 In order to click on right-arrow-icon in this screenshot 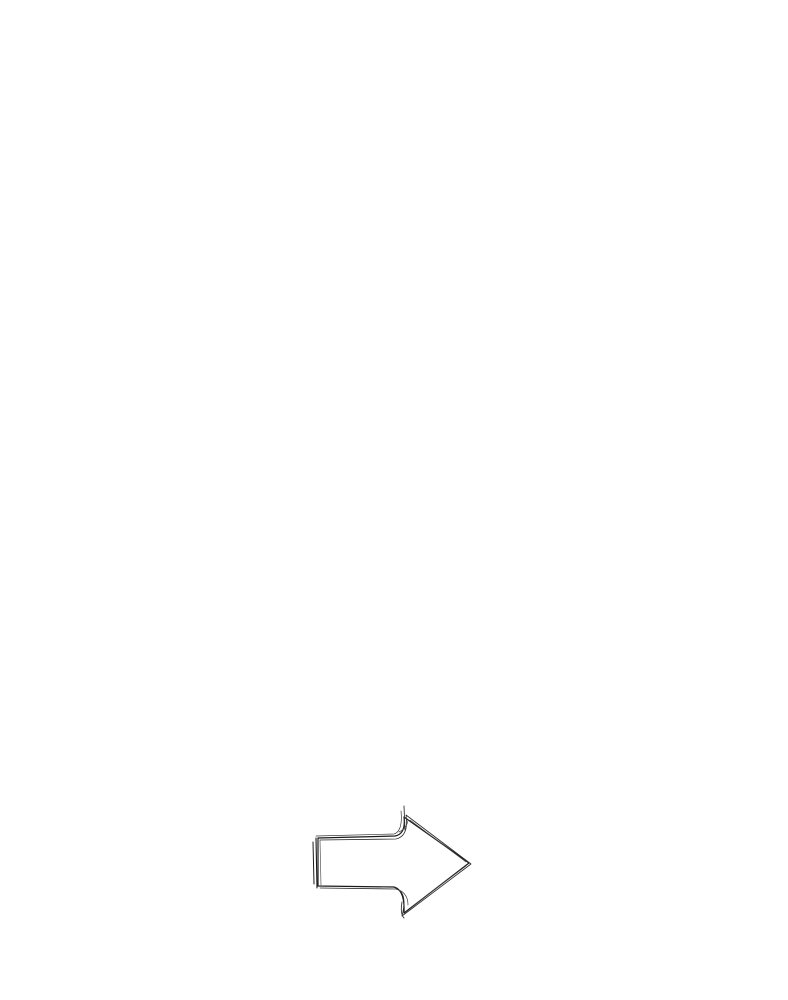, I will do `click(390, 860)`.